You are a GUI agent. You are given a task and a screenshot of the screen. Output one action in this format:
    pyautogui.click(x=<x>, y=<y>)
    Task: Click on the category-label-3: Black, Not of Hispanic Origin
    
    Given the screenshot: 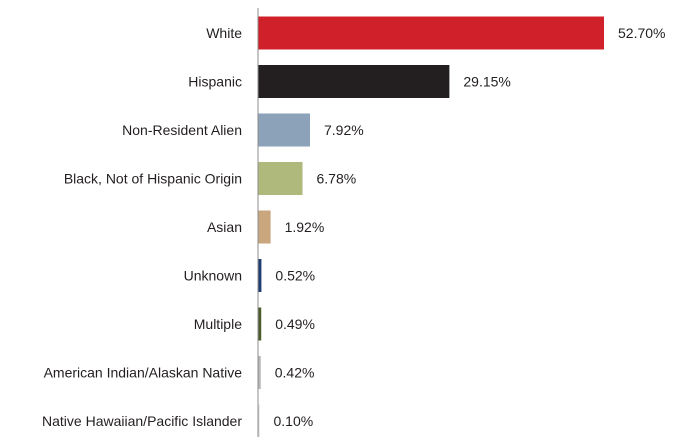 What is the action you would take?
    pyautogui.click(x=153, y=179)
    